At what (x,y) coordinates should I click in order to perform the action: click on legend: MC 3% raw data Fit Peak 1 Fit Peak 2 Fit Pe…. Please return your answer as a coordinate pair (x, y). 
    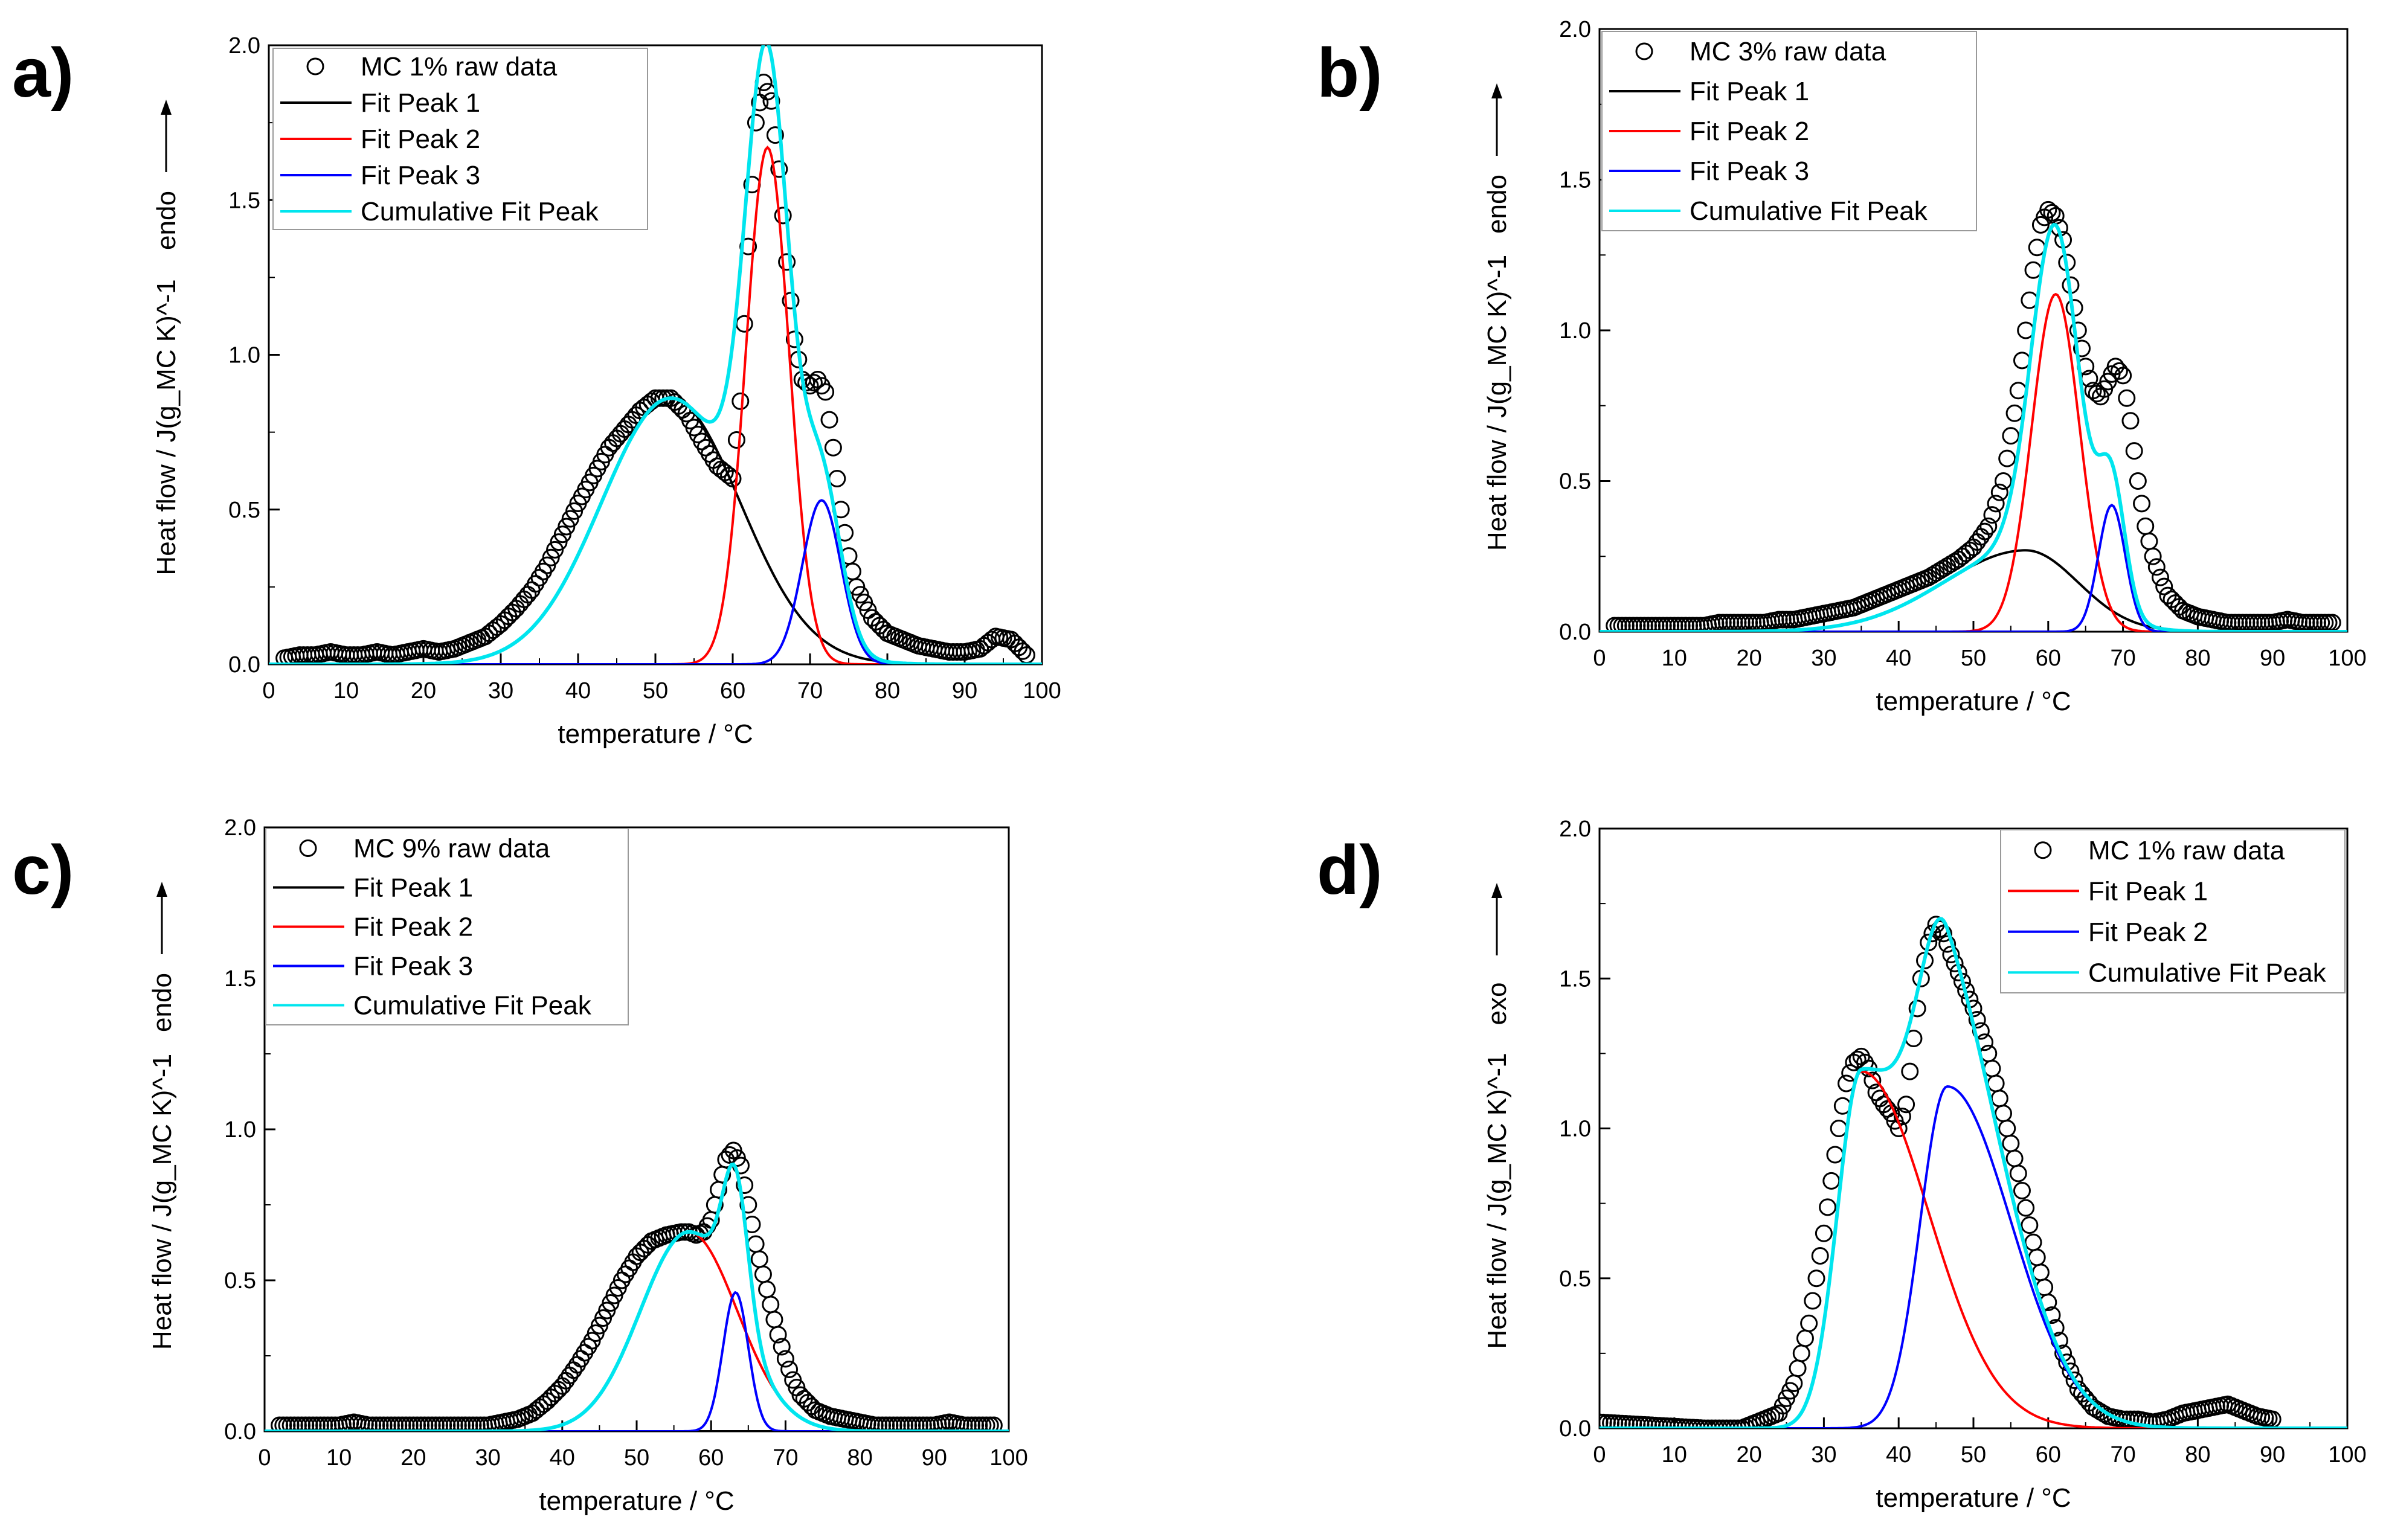
    Looking at the image, I should click on (1789, 131).